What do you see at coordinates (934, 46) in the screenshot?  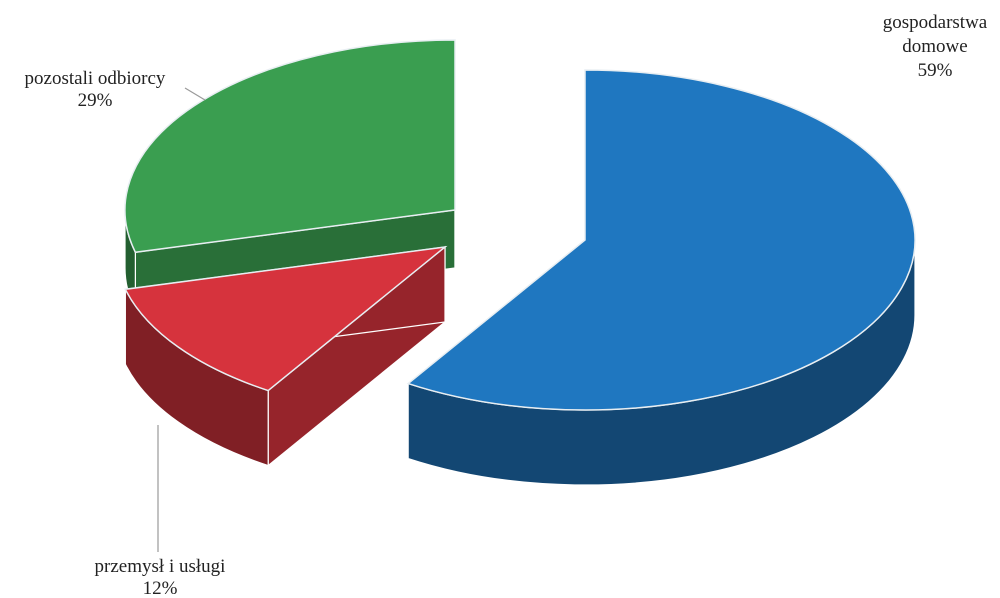 I see `category-label-gospodarstwa-domowe: domowe` at bounding box center [934, 46].